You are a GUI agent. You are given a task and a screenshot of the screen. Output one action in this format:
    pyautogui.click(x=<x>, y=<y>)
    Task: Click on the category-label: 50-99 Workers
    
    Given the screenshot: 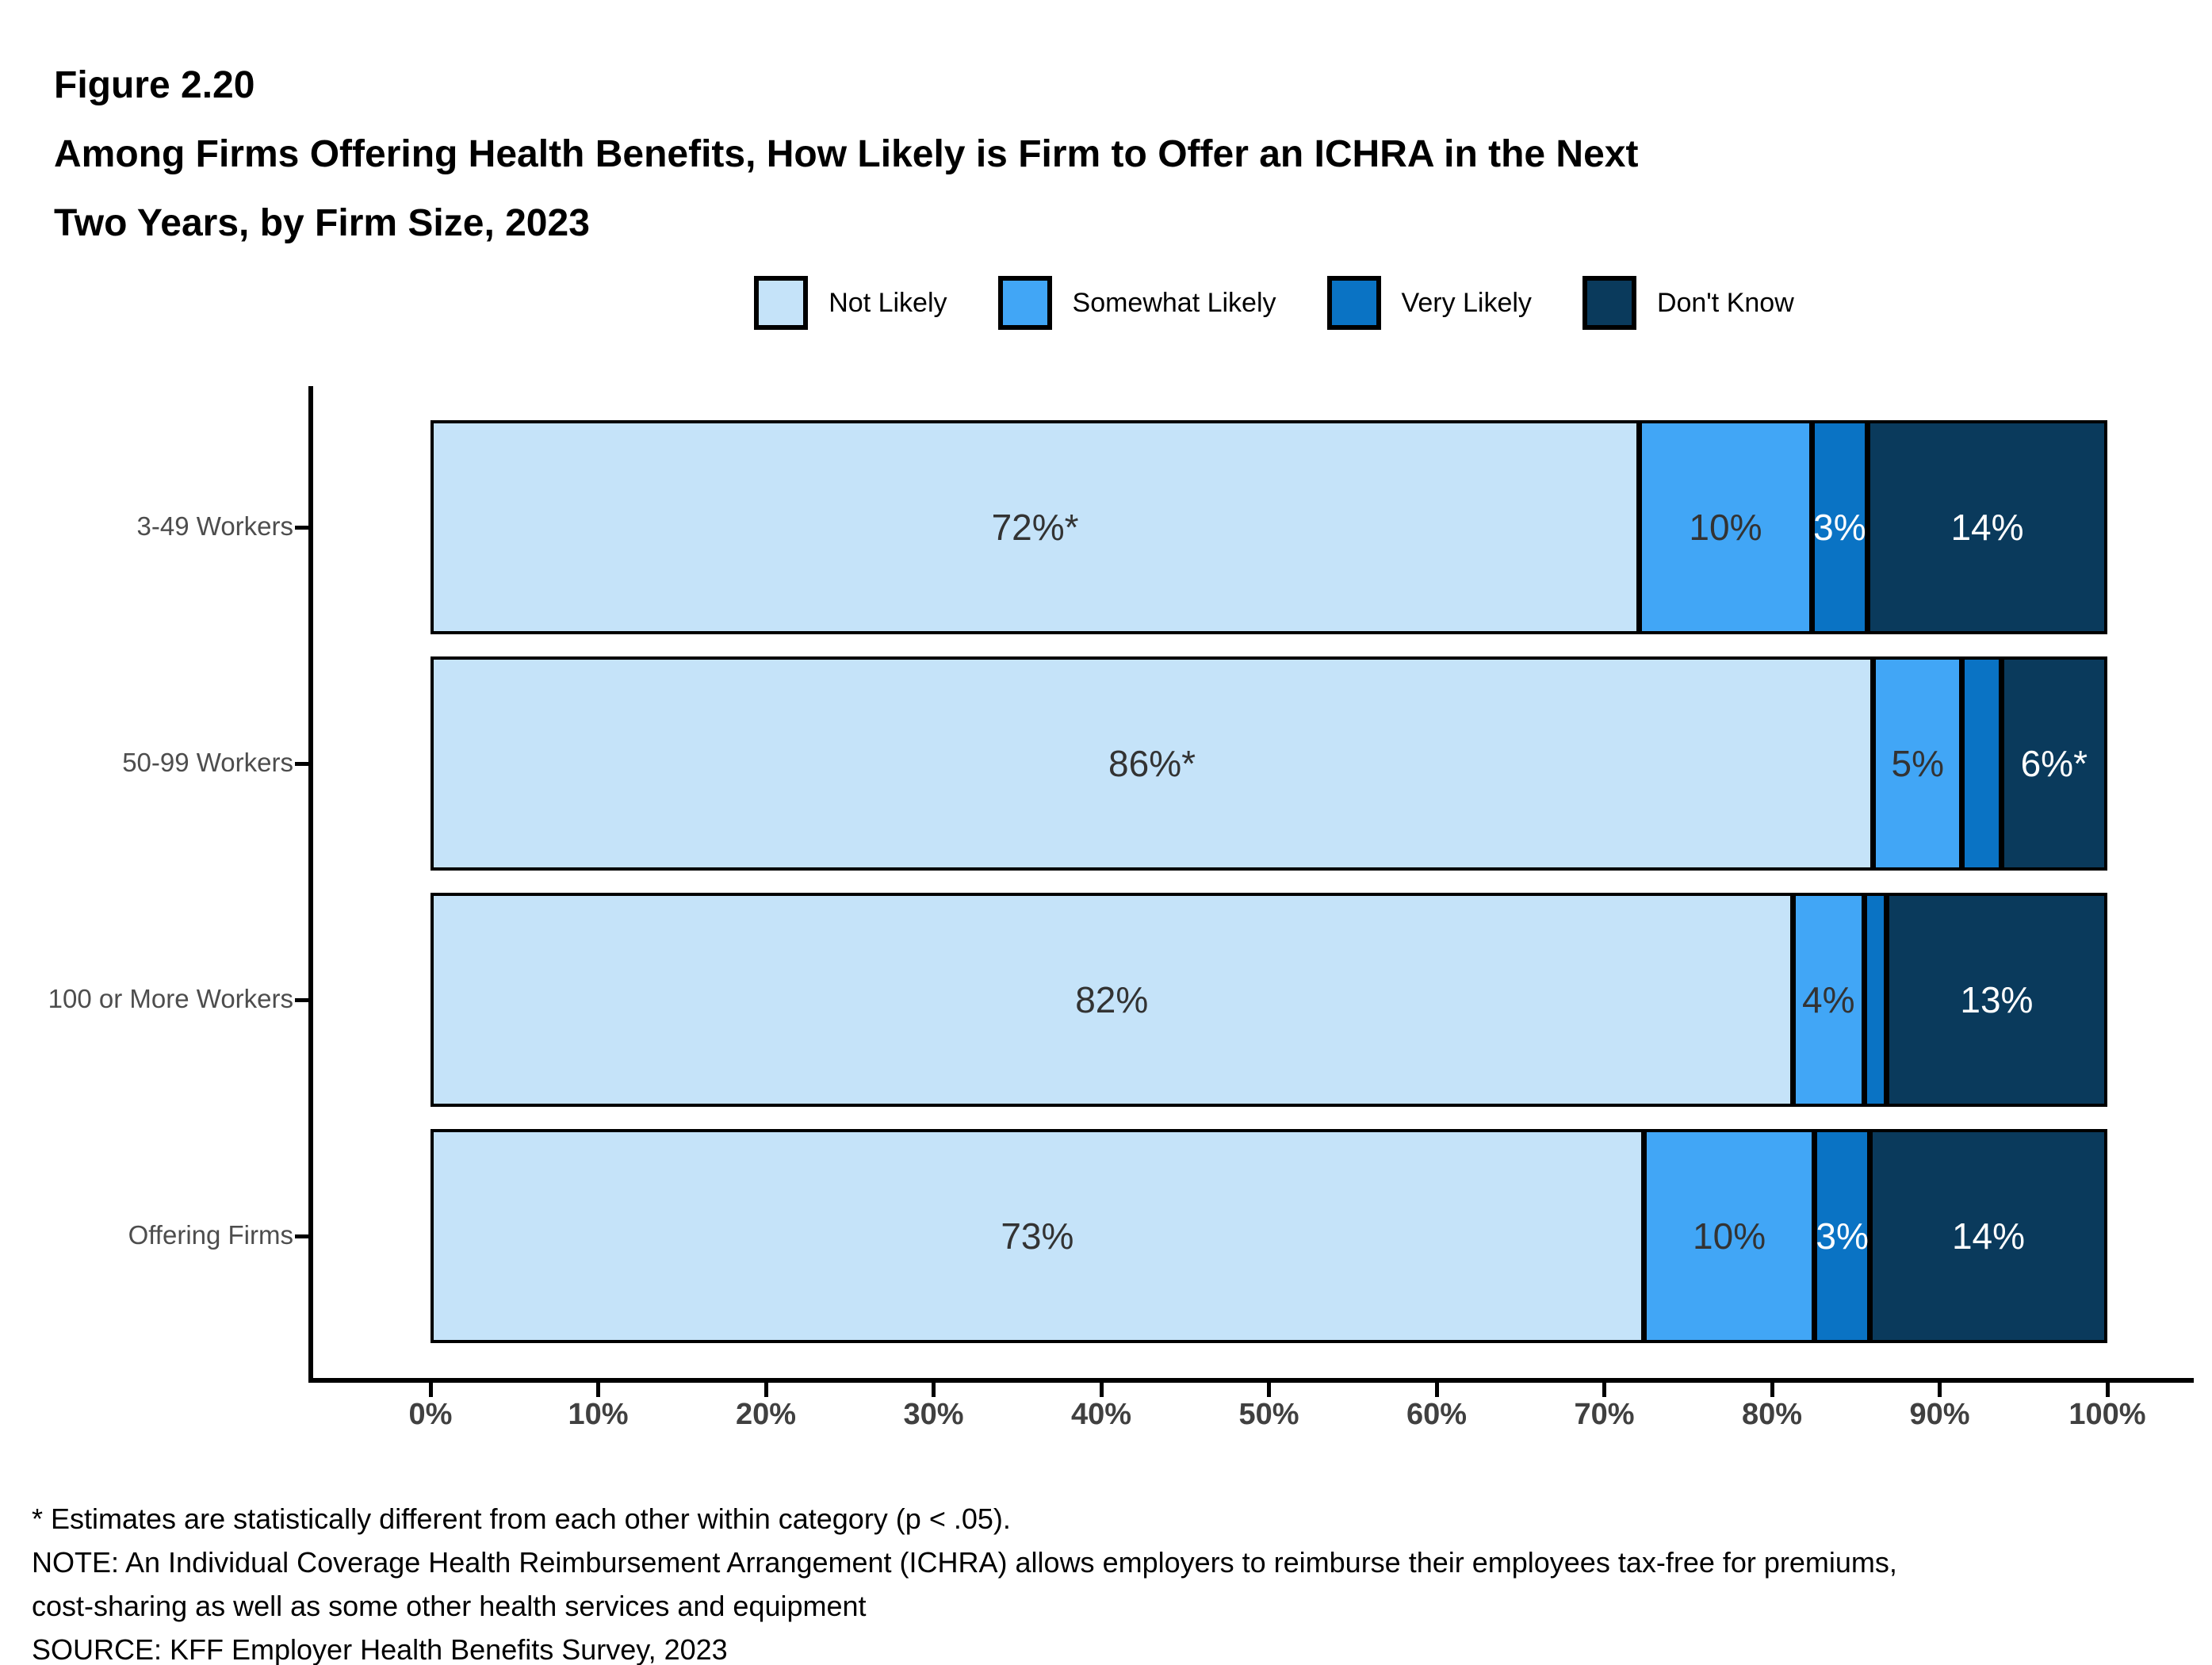 What is the action you would take?
    pyautogui.click(x=207, y=762)
    